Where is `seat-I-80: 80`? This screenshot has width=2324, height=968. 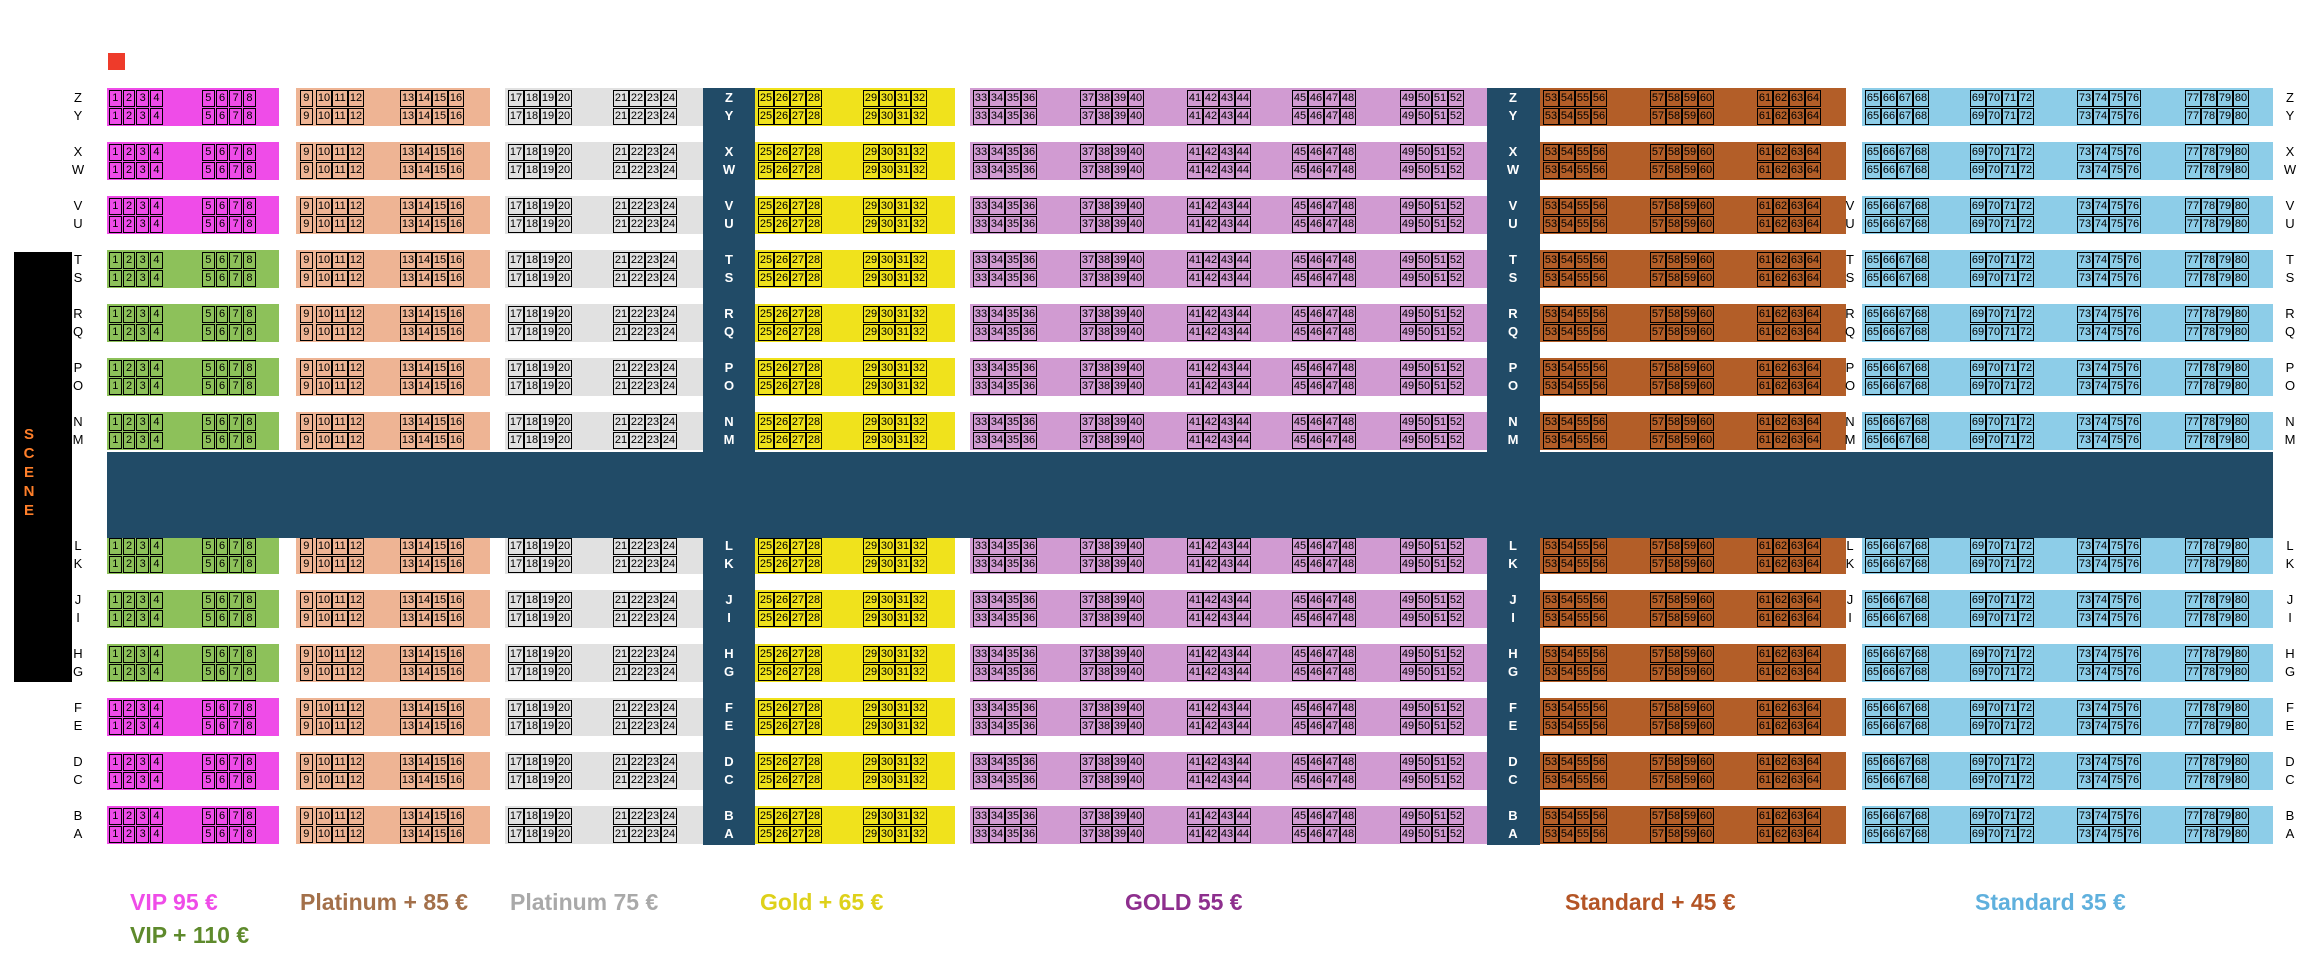
seat-I-80: 80 is located at coordinates (2241, 618).